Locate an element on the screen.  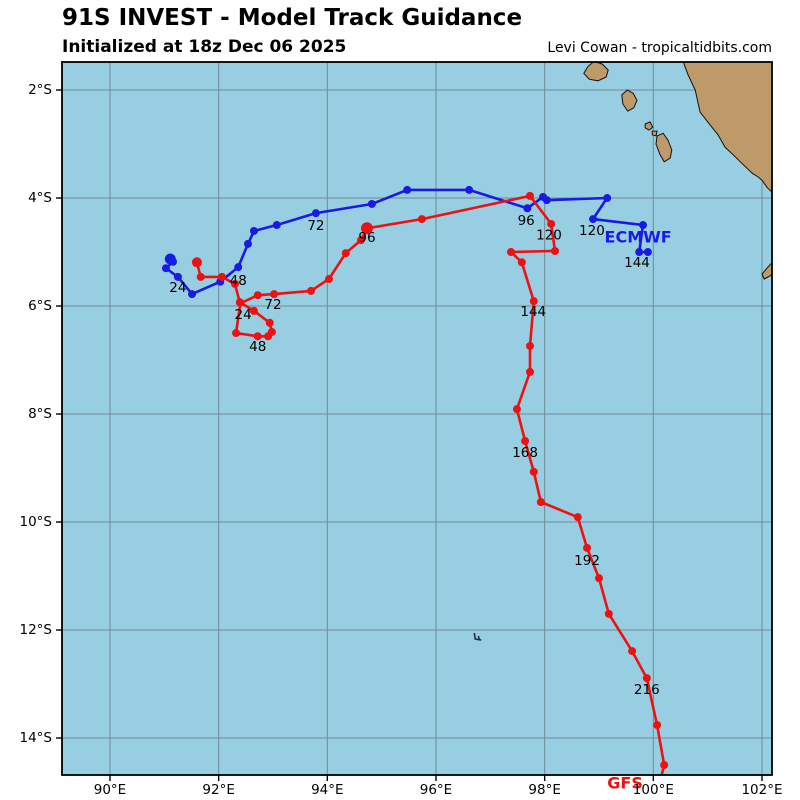
ecmwf-hour-label-24: 24 is located at coordinates (177, 288).